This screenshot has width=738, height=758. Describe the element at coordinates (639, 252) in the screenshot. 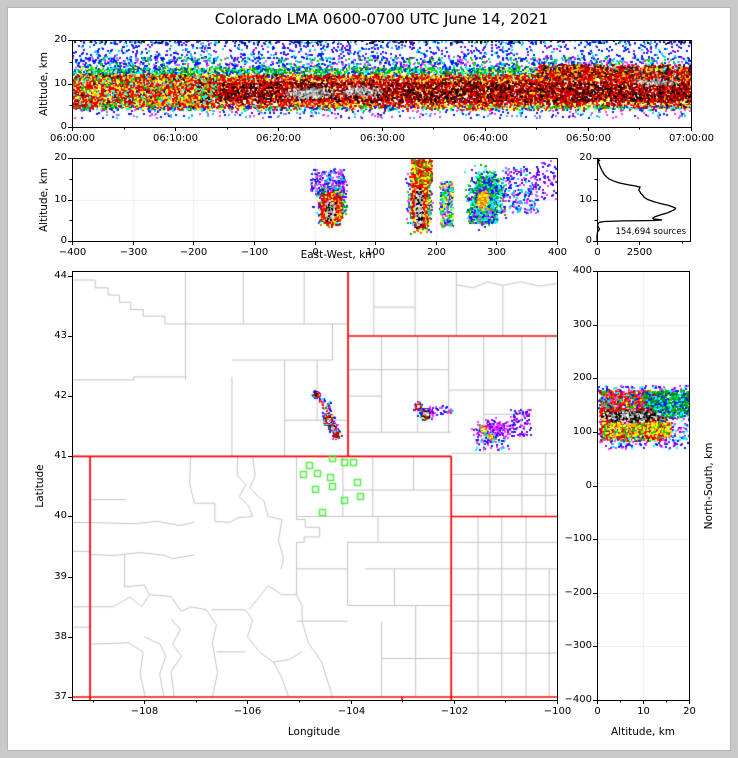

I see `tick-label: 2500` at that location.